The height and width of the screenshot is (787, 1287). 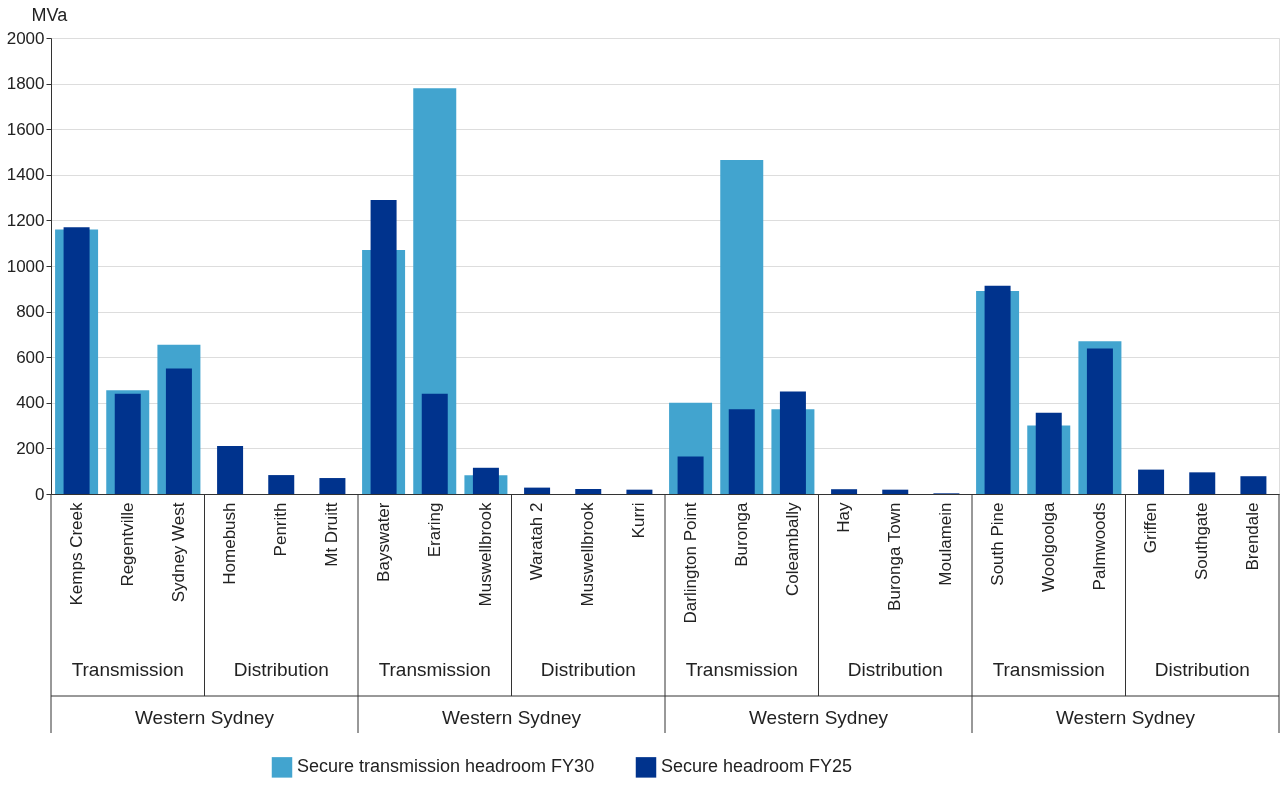 What do you see at coordinates (1202, 541) in the screenshot?
I see `x-tick-label: Southgate` at bounding box center [1202, 541].